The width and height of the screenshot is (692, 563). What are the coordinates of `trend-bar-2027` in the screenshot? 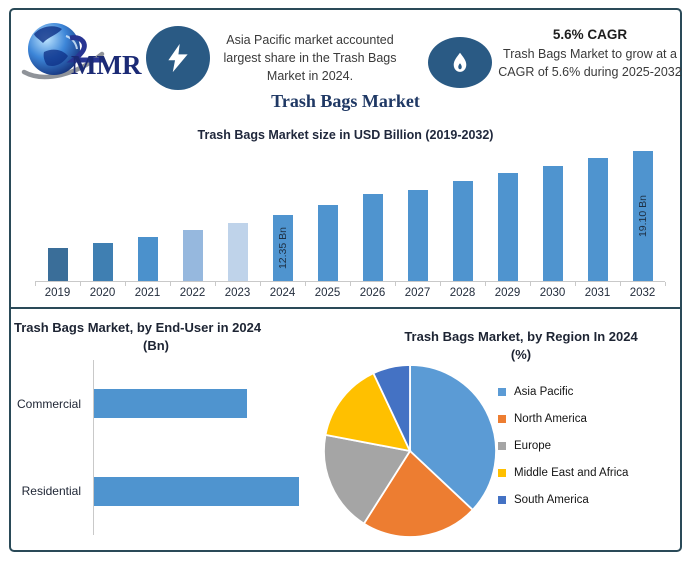 It's located at (417, 235).